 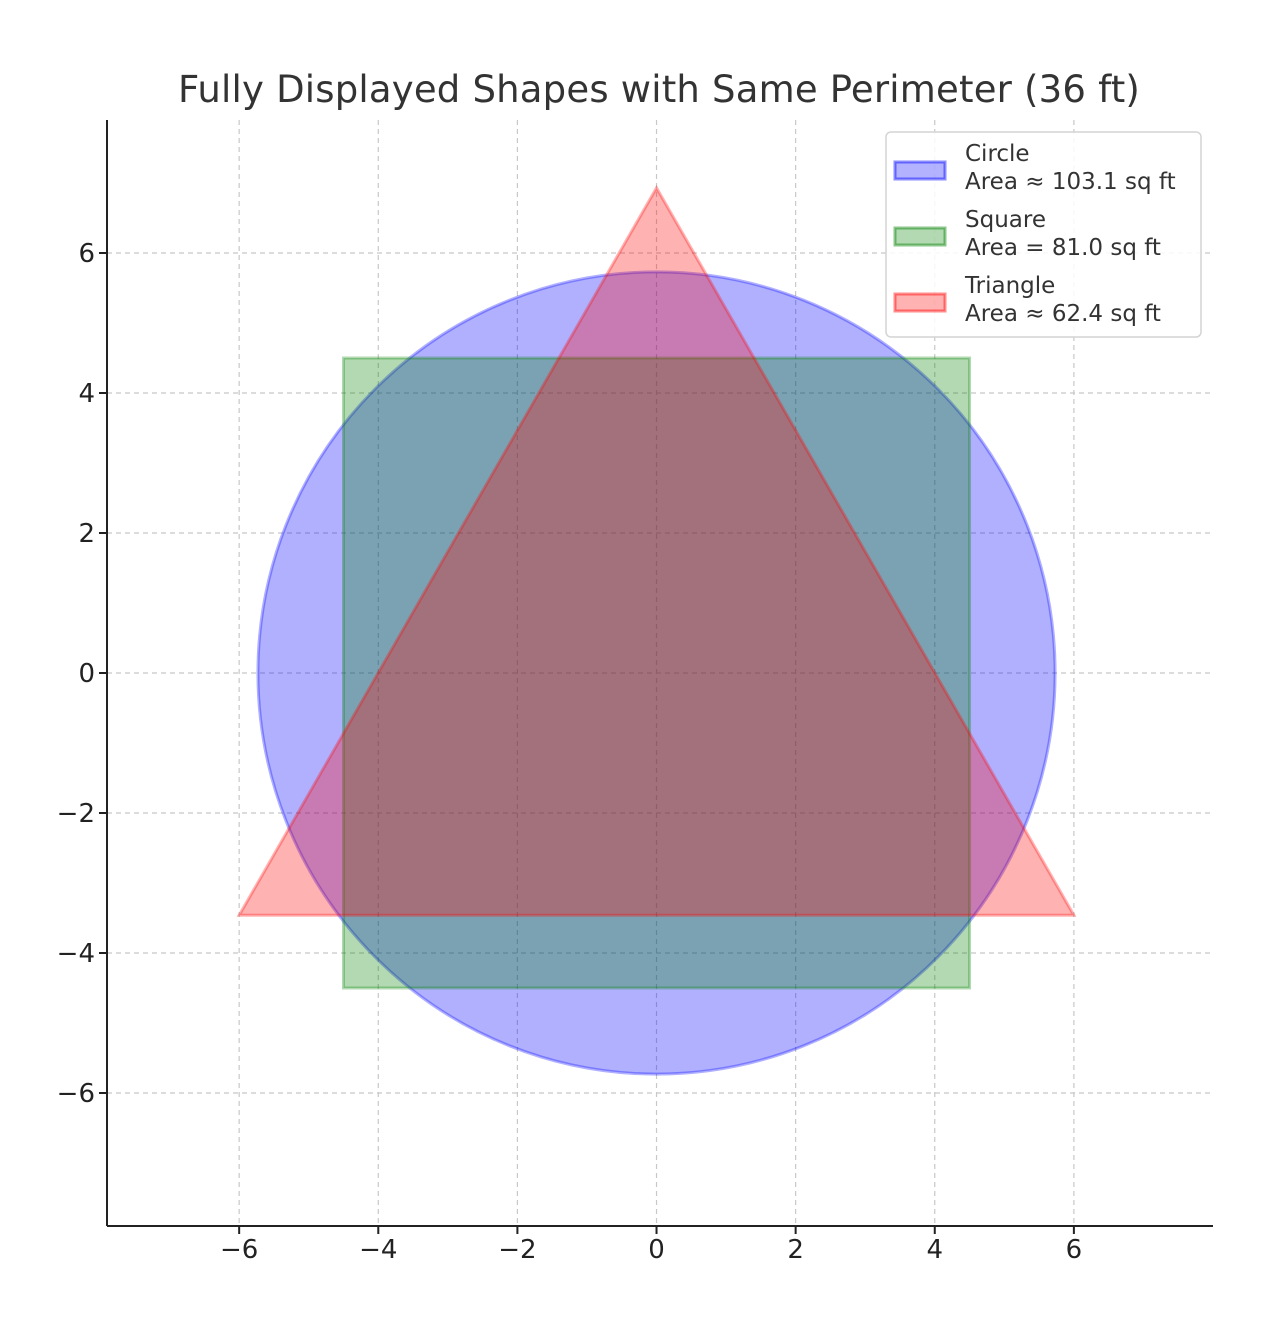 I want to click on y-tick-label: −2, so click(x=76, y=814).